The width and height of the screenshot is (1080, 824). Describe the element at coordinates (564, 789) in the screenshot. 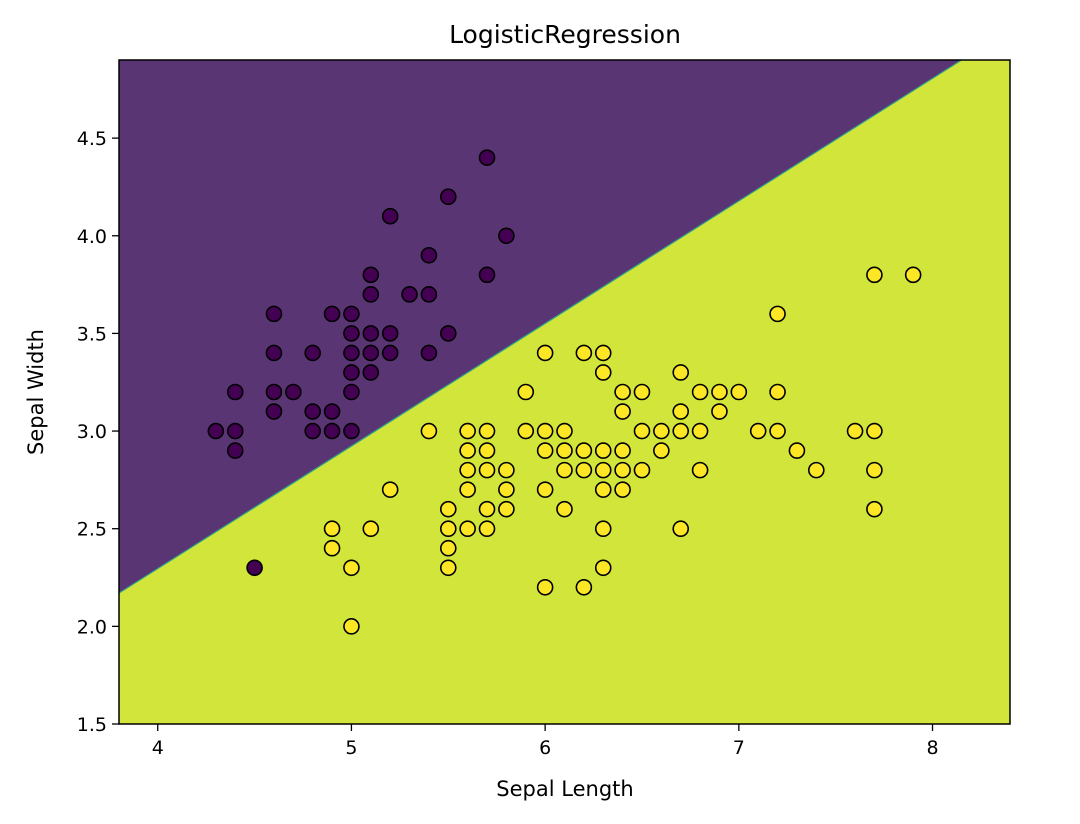

I see `x-axis-label: Sepal Length` at that location.